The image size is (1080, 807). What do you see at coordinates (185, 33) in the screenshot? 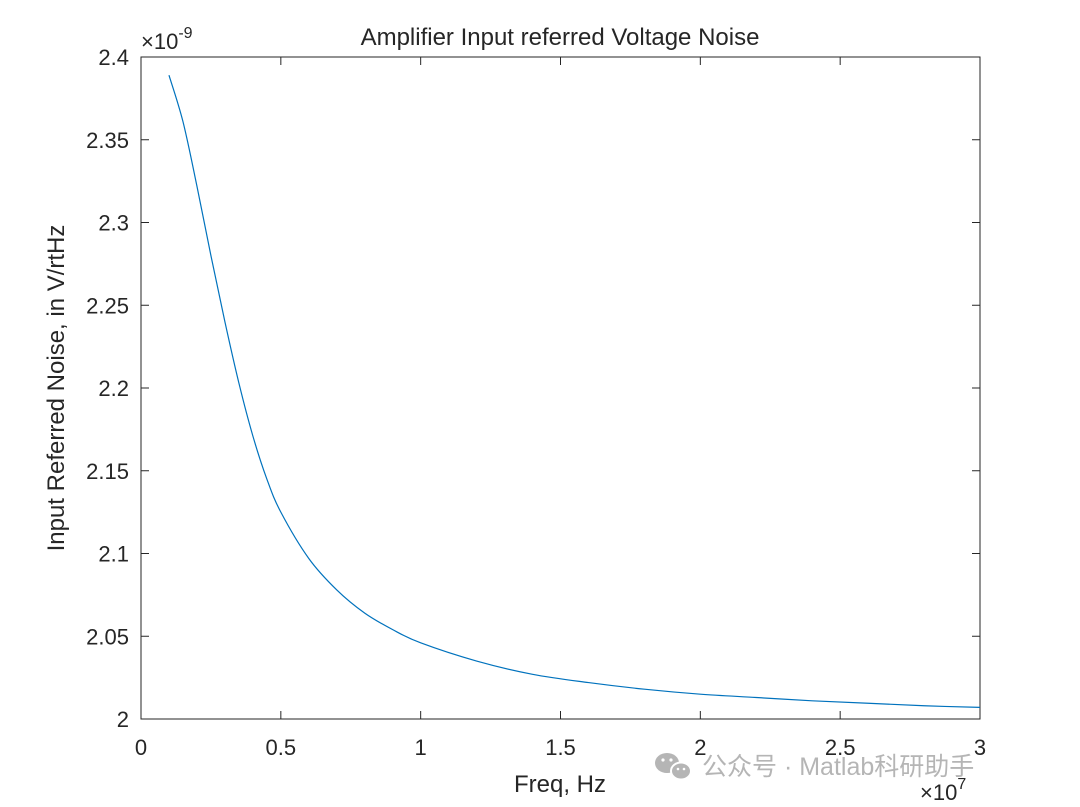
I see `y-multiplier-exponent: -9` at bounding box center [185, 33].